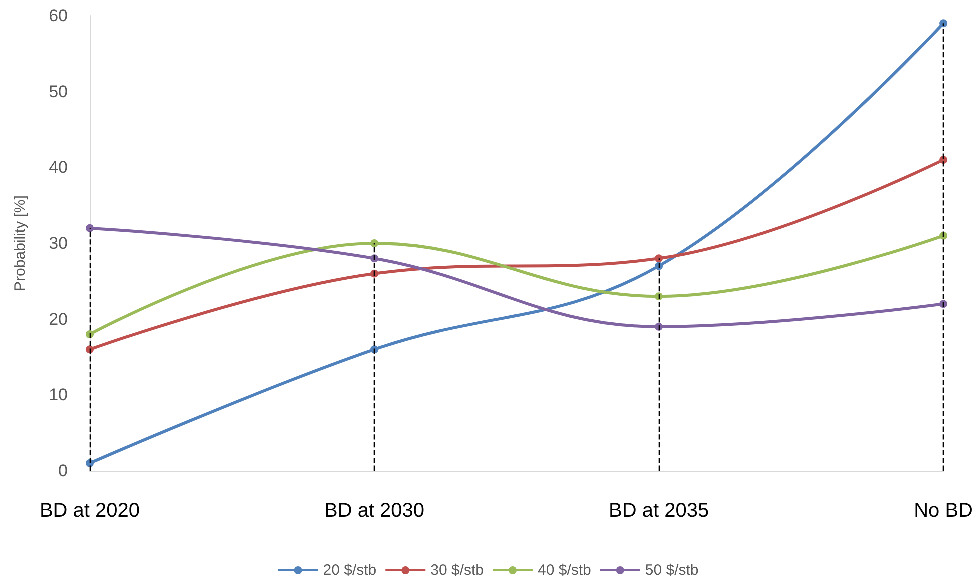 The height and width of the screenshot is (583, 976). I want to click on legend-label: 30 $/stb, so click(457, 570).